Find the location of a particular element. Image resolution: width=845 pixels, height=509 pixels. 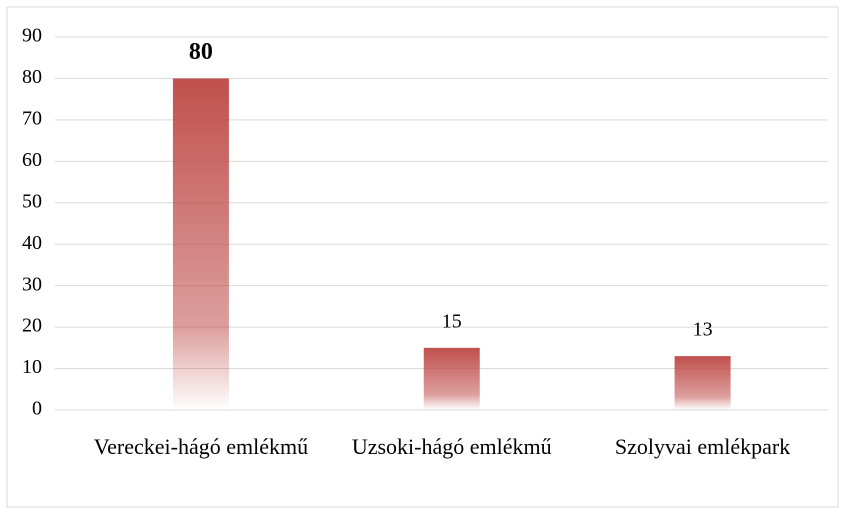

y-tick-label: 0 is located at coordinates (37, 409).